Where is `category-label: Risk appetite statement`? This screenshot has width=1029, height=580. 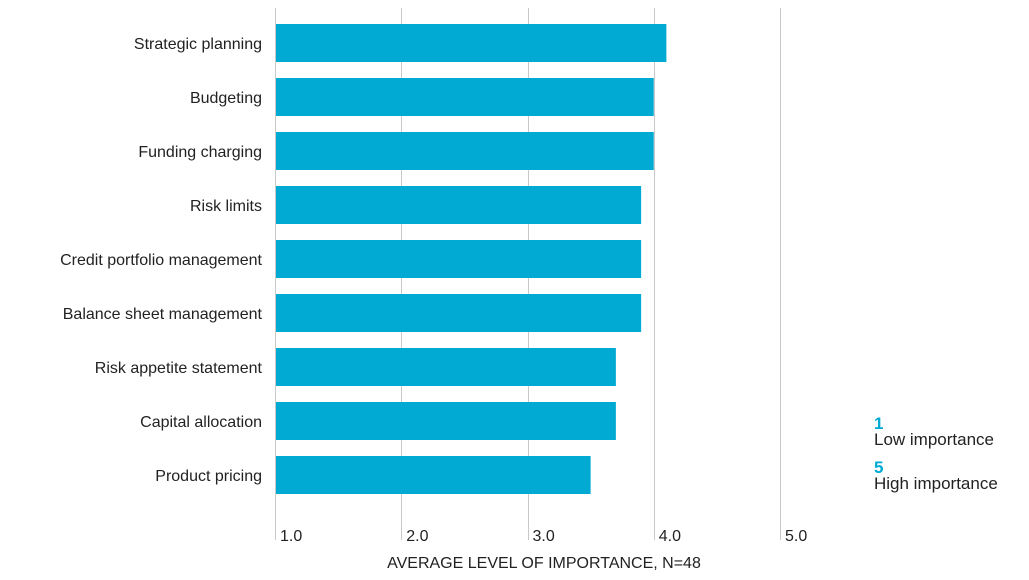
category-label: Risk appetite statement is located at coordinates (179, 368).